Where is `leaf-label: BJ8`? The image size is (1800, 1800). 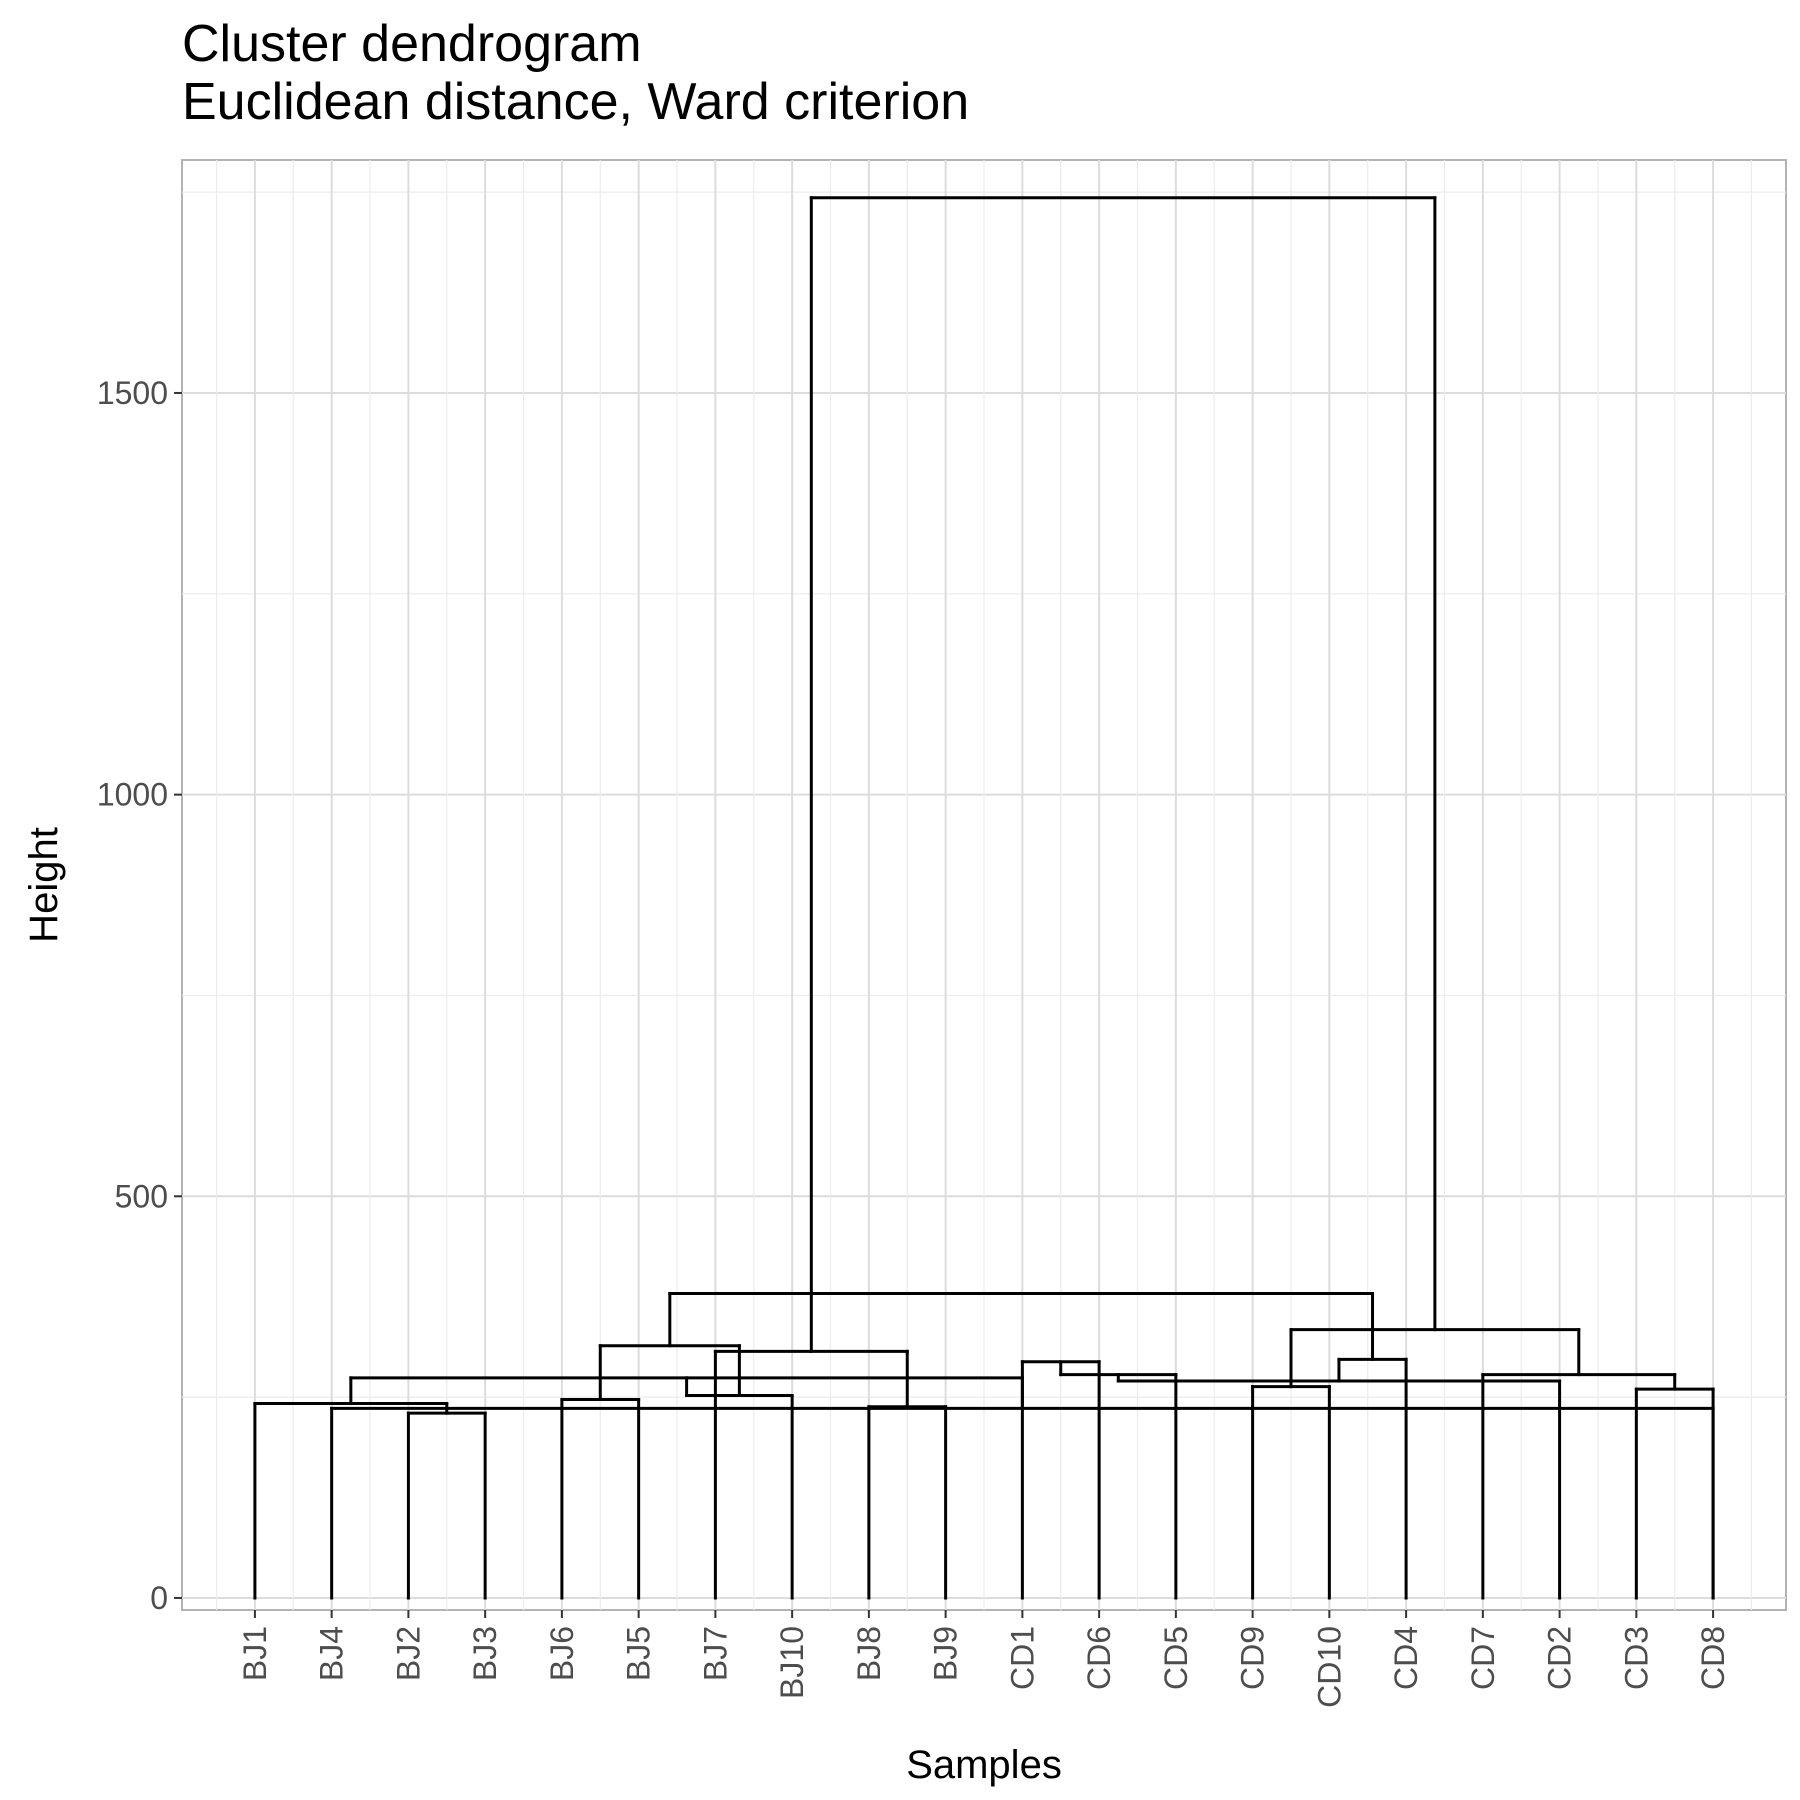
leaf-label: BJ8 is located at coordinates (869, 1653).